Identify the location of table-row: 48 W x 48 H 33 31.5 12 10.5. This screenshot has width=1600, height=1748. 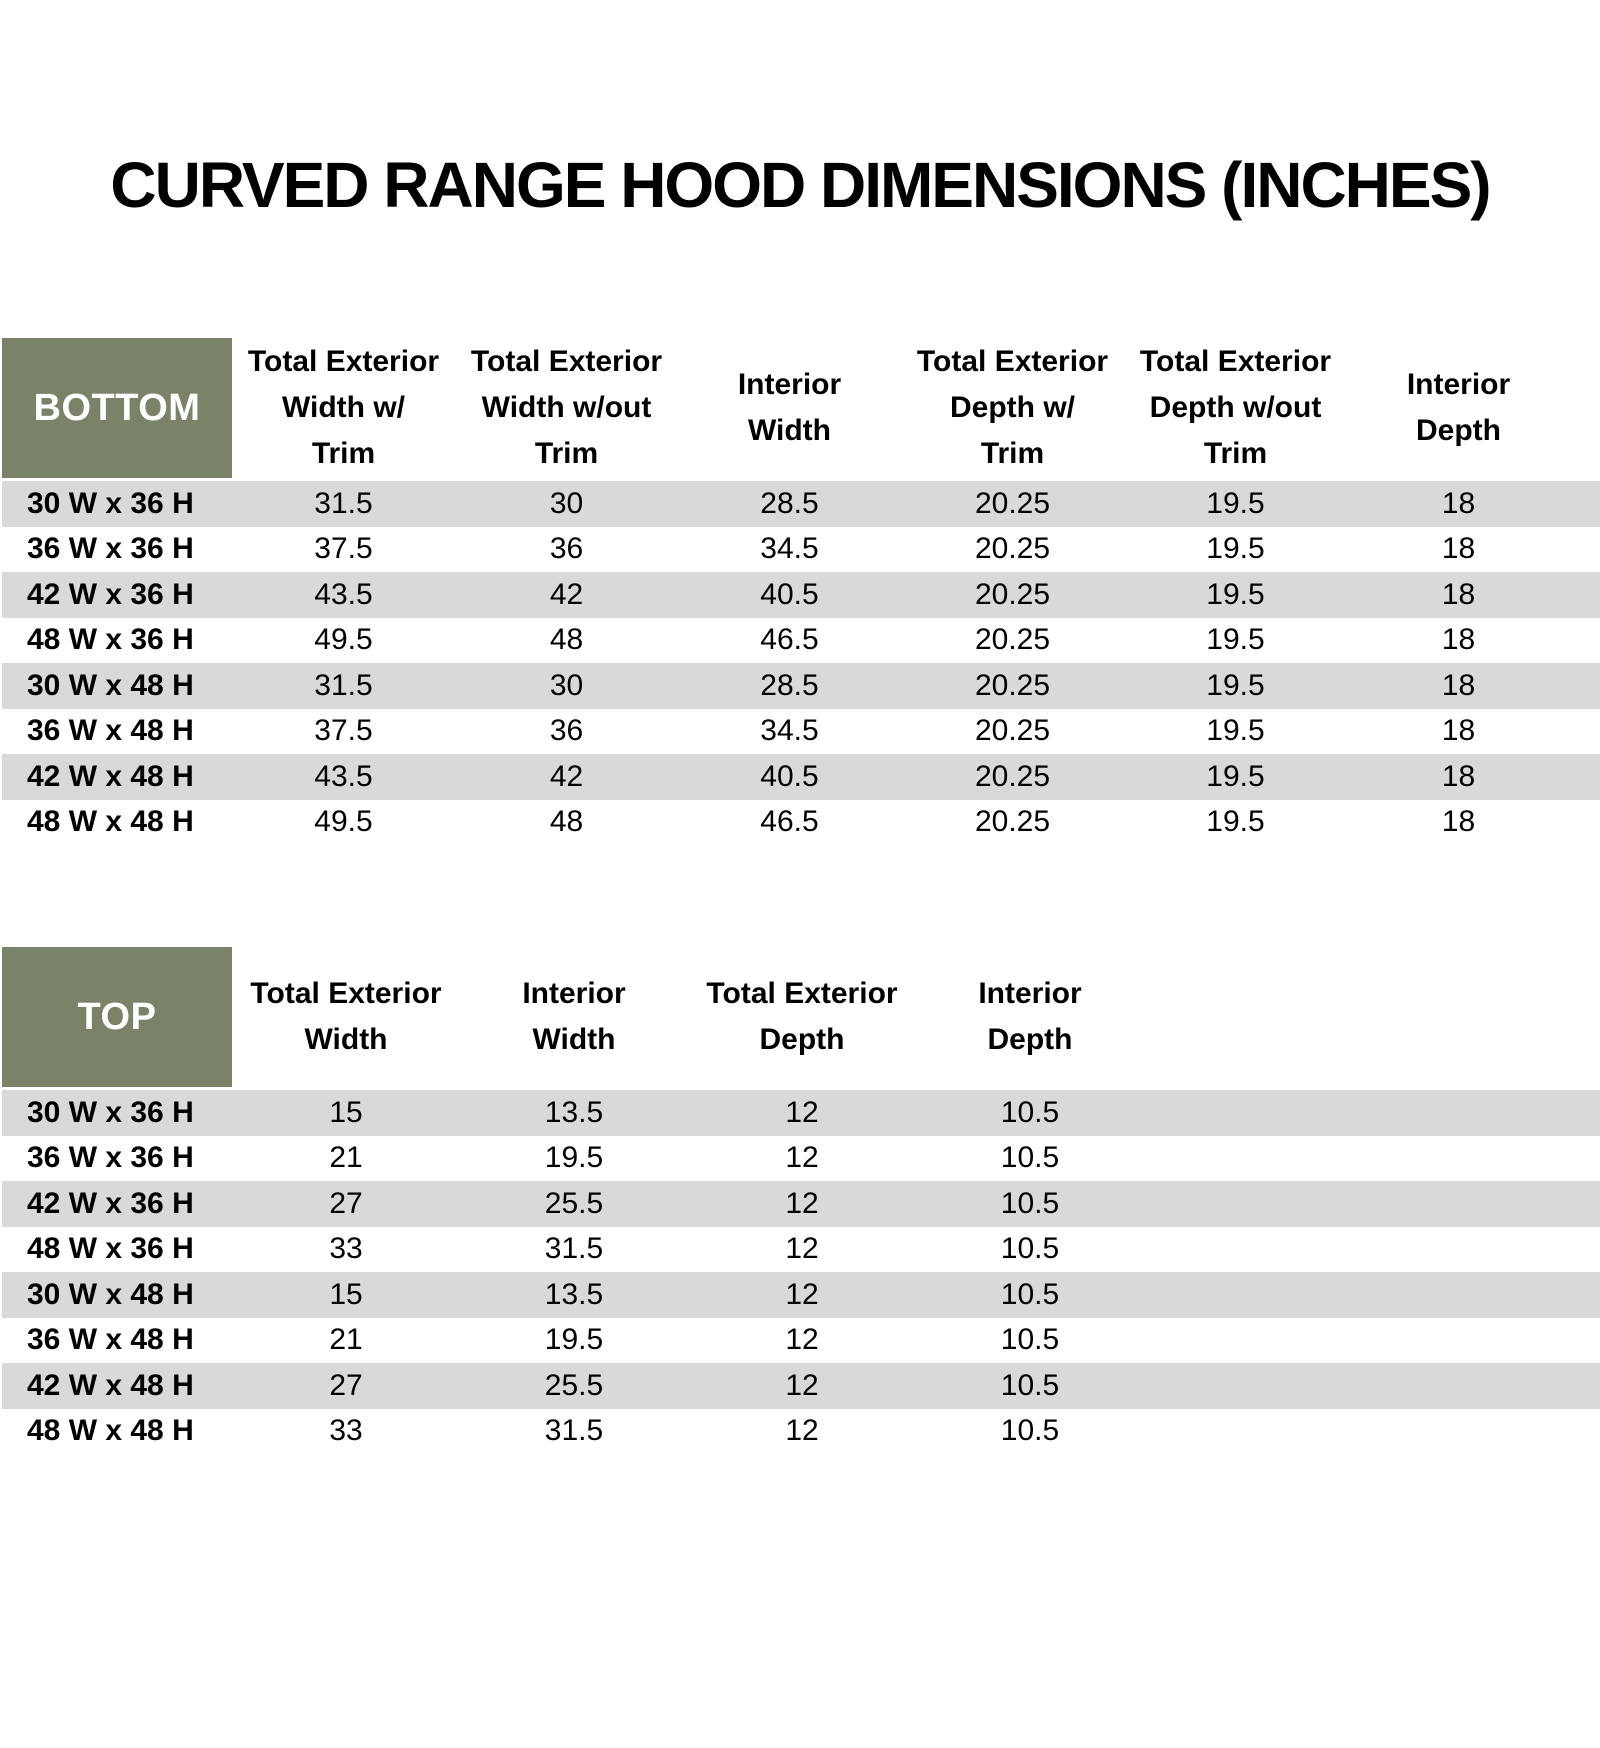
(801, 1432).